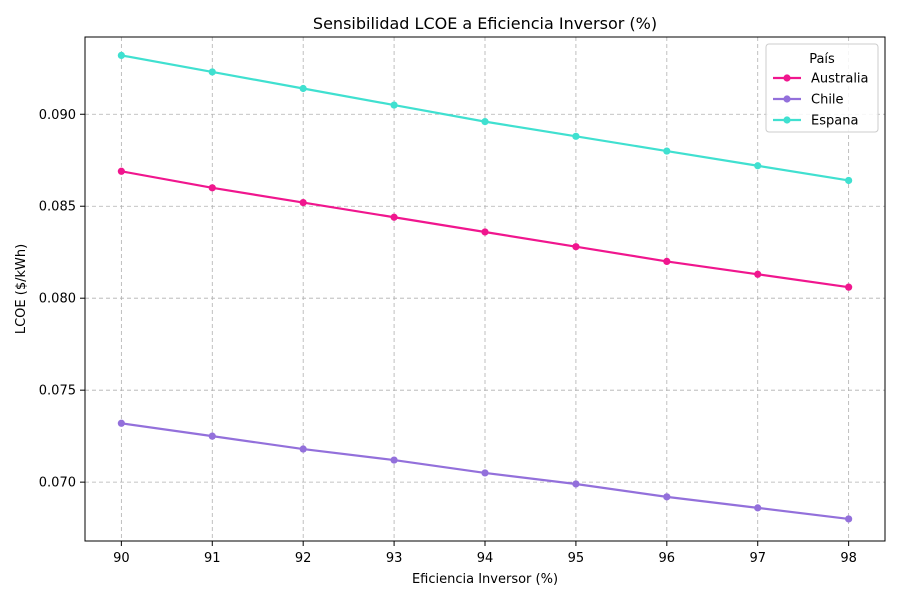  Describe the element at coordinates (787, 78) in the screenshot. I see `legend-marker-australia` at that location.